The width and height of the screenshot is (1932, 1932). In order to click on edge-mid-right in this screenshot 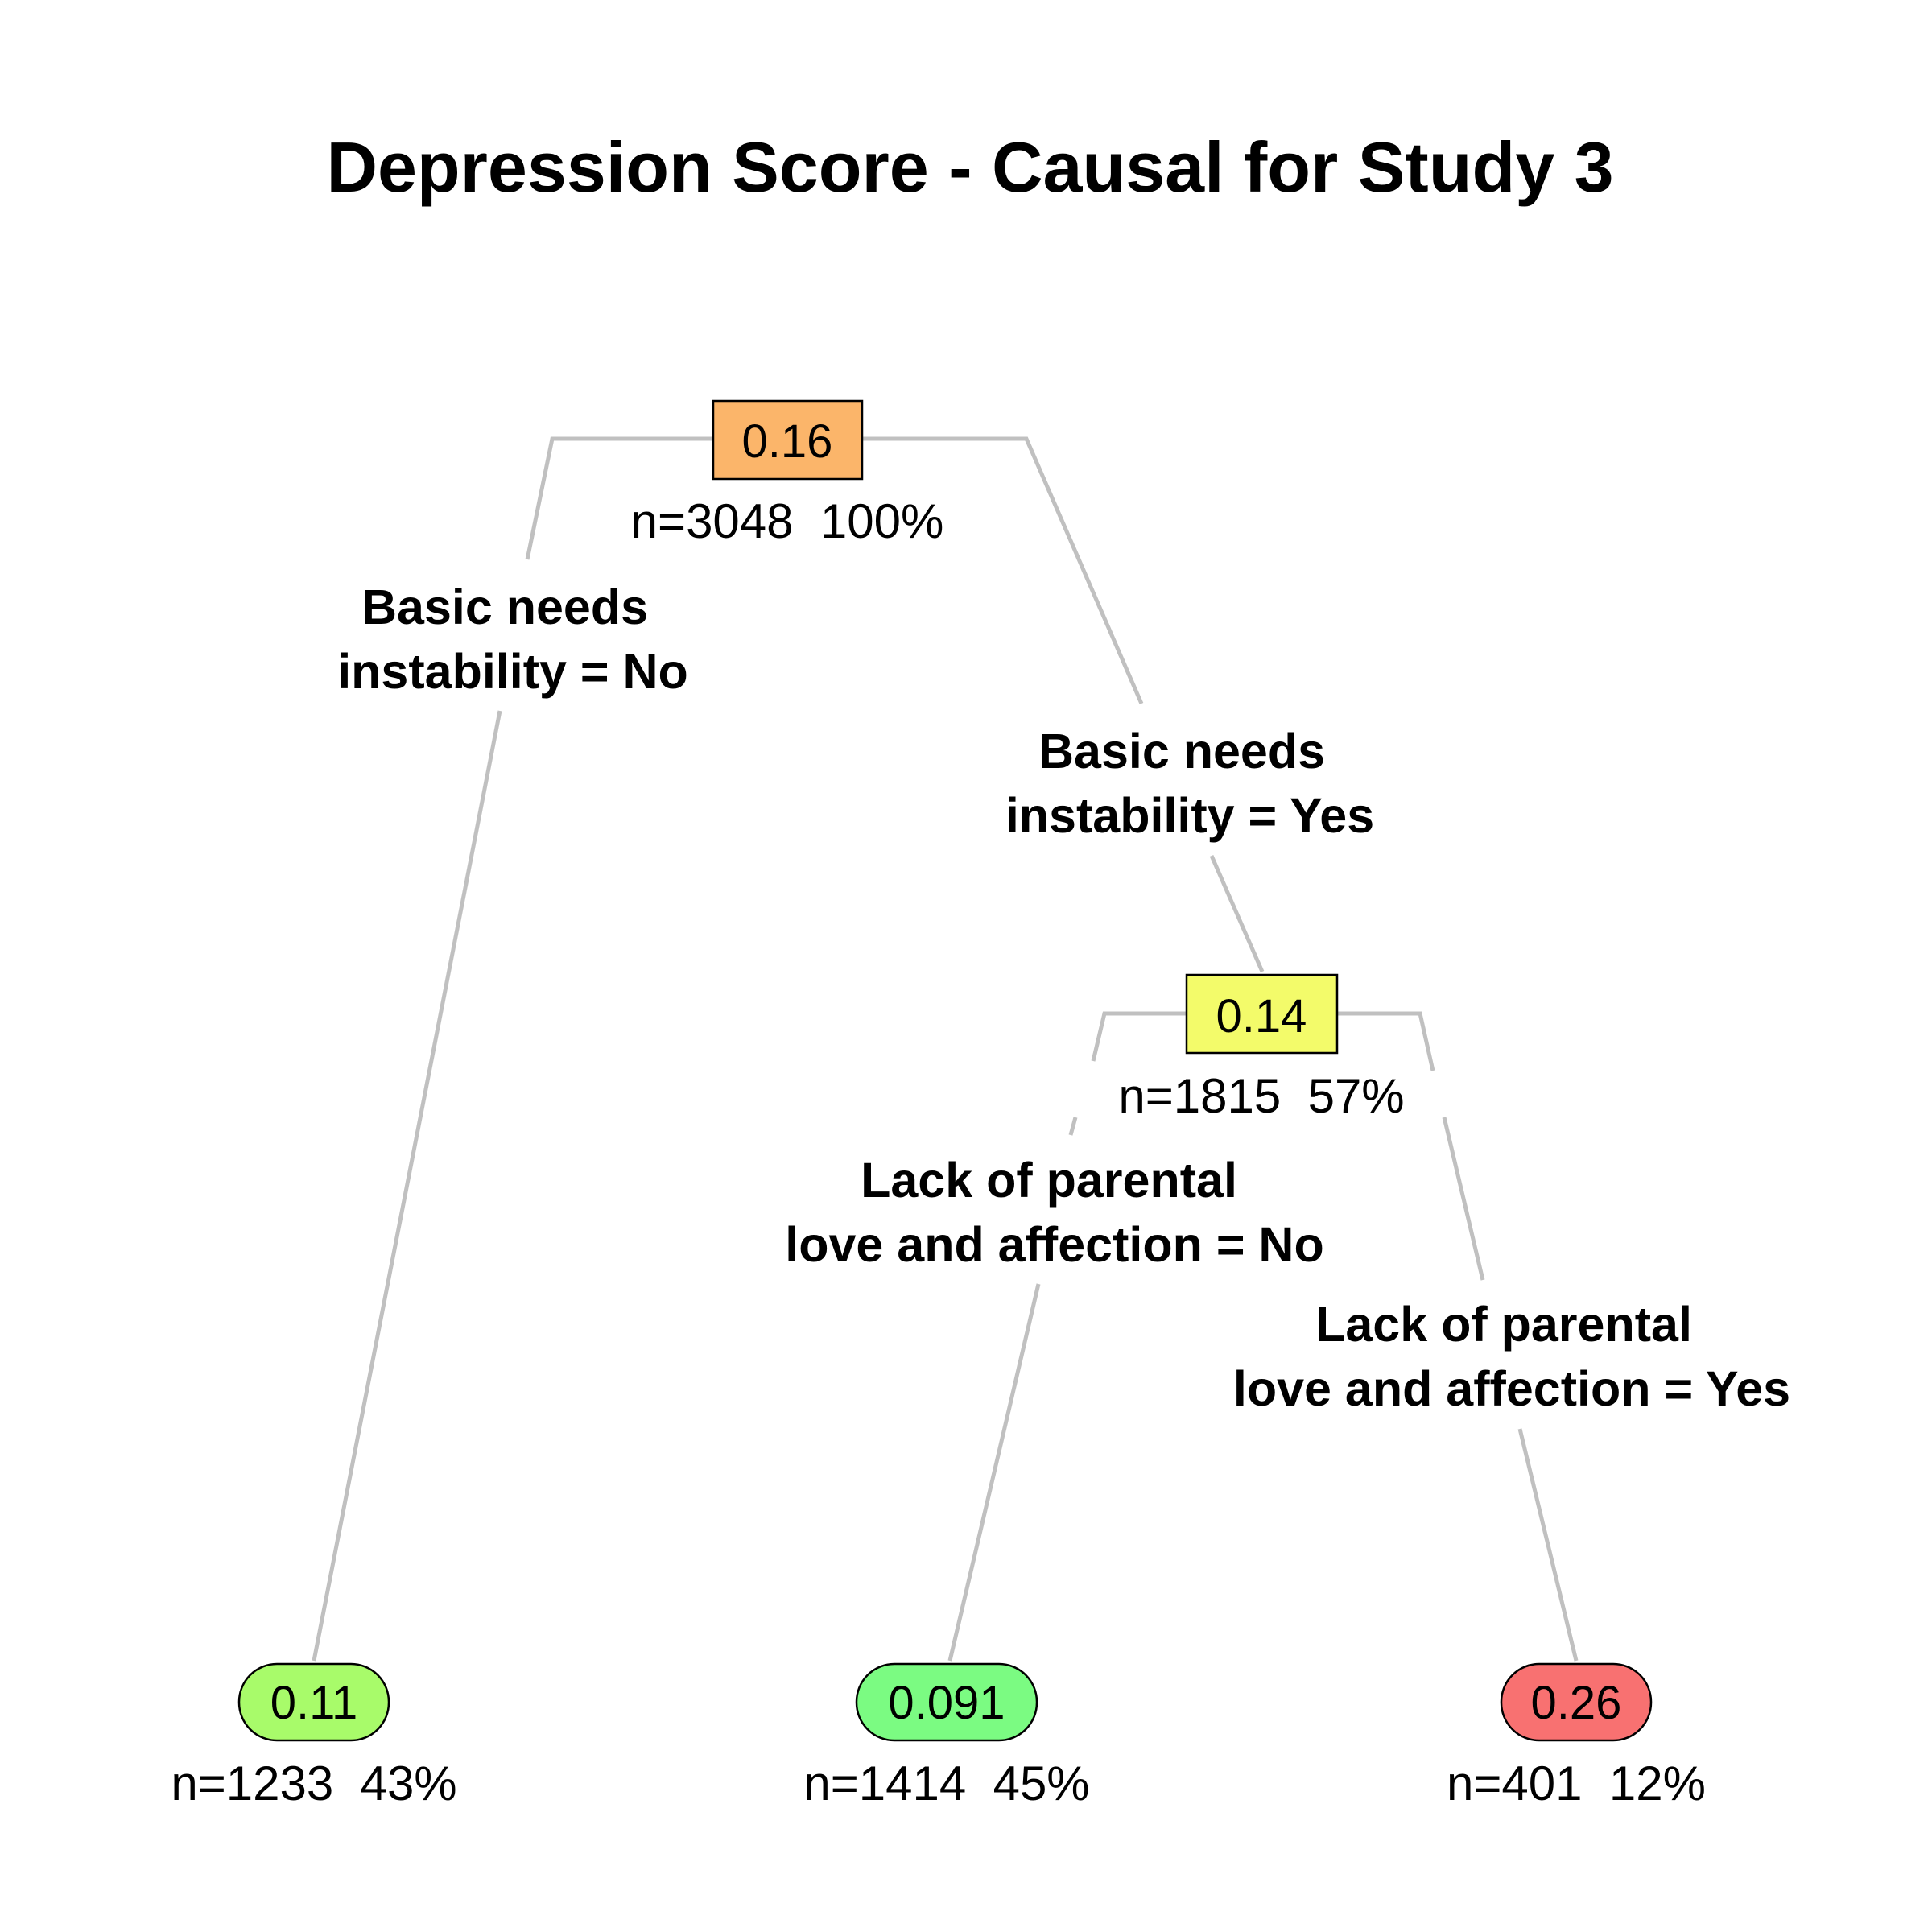, I will do `click(1458, 1336)`.